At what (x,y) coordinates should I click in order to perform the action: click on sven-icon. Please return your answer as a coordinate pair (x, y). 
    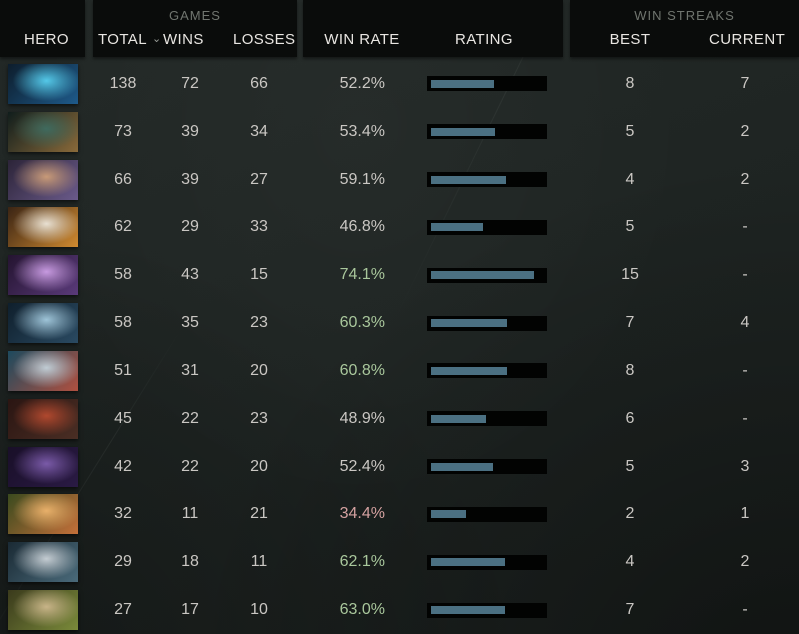
    Looking at the image, I should click on (43, 562).